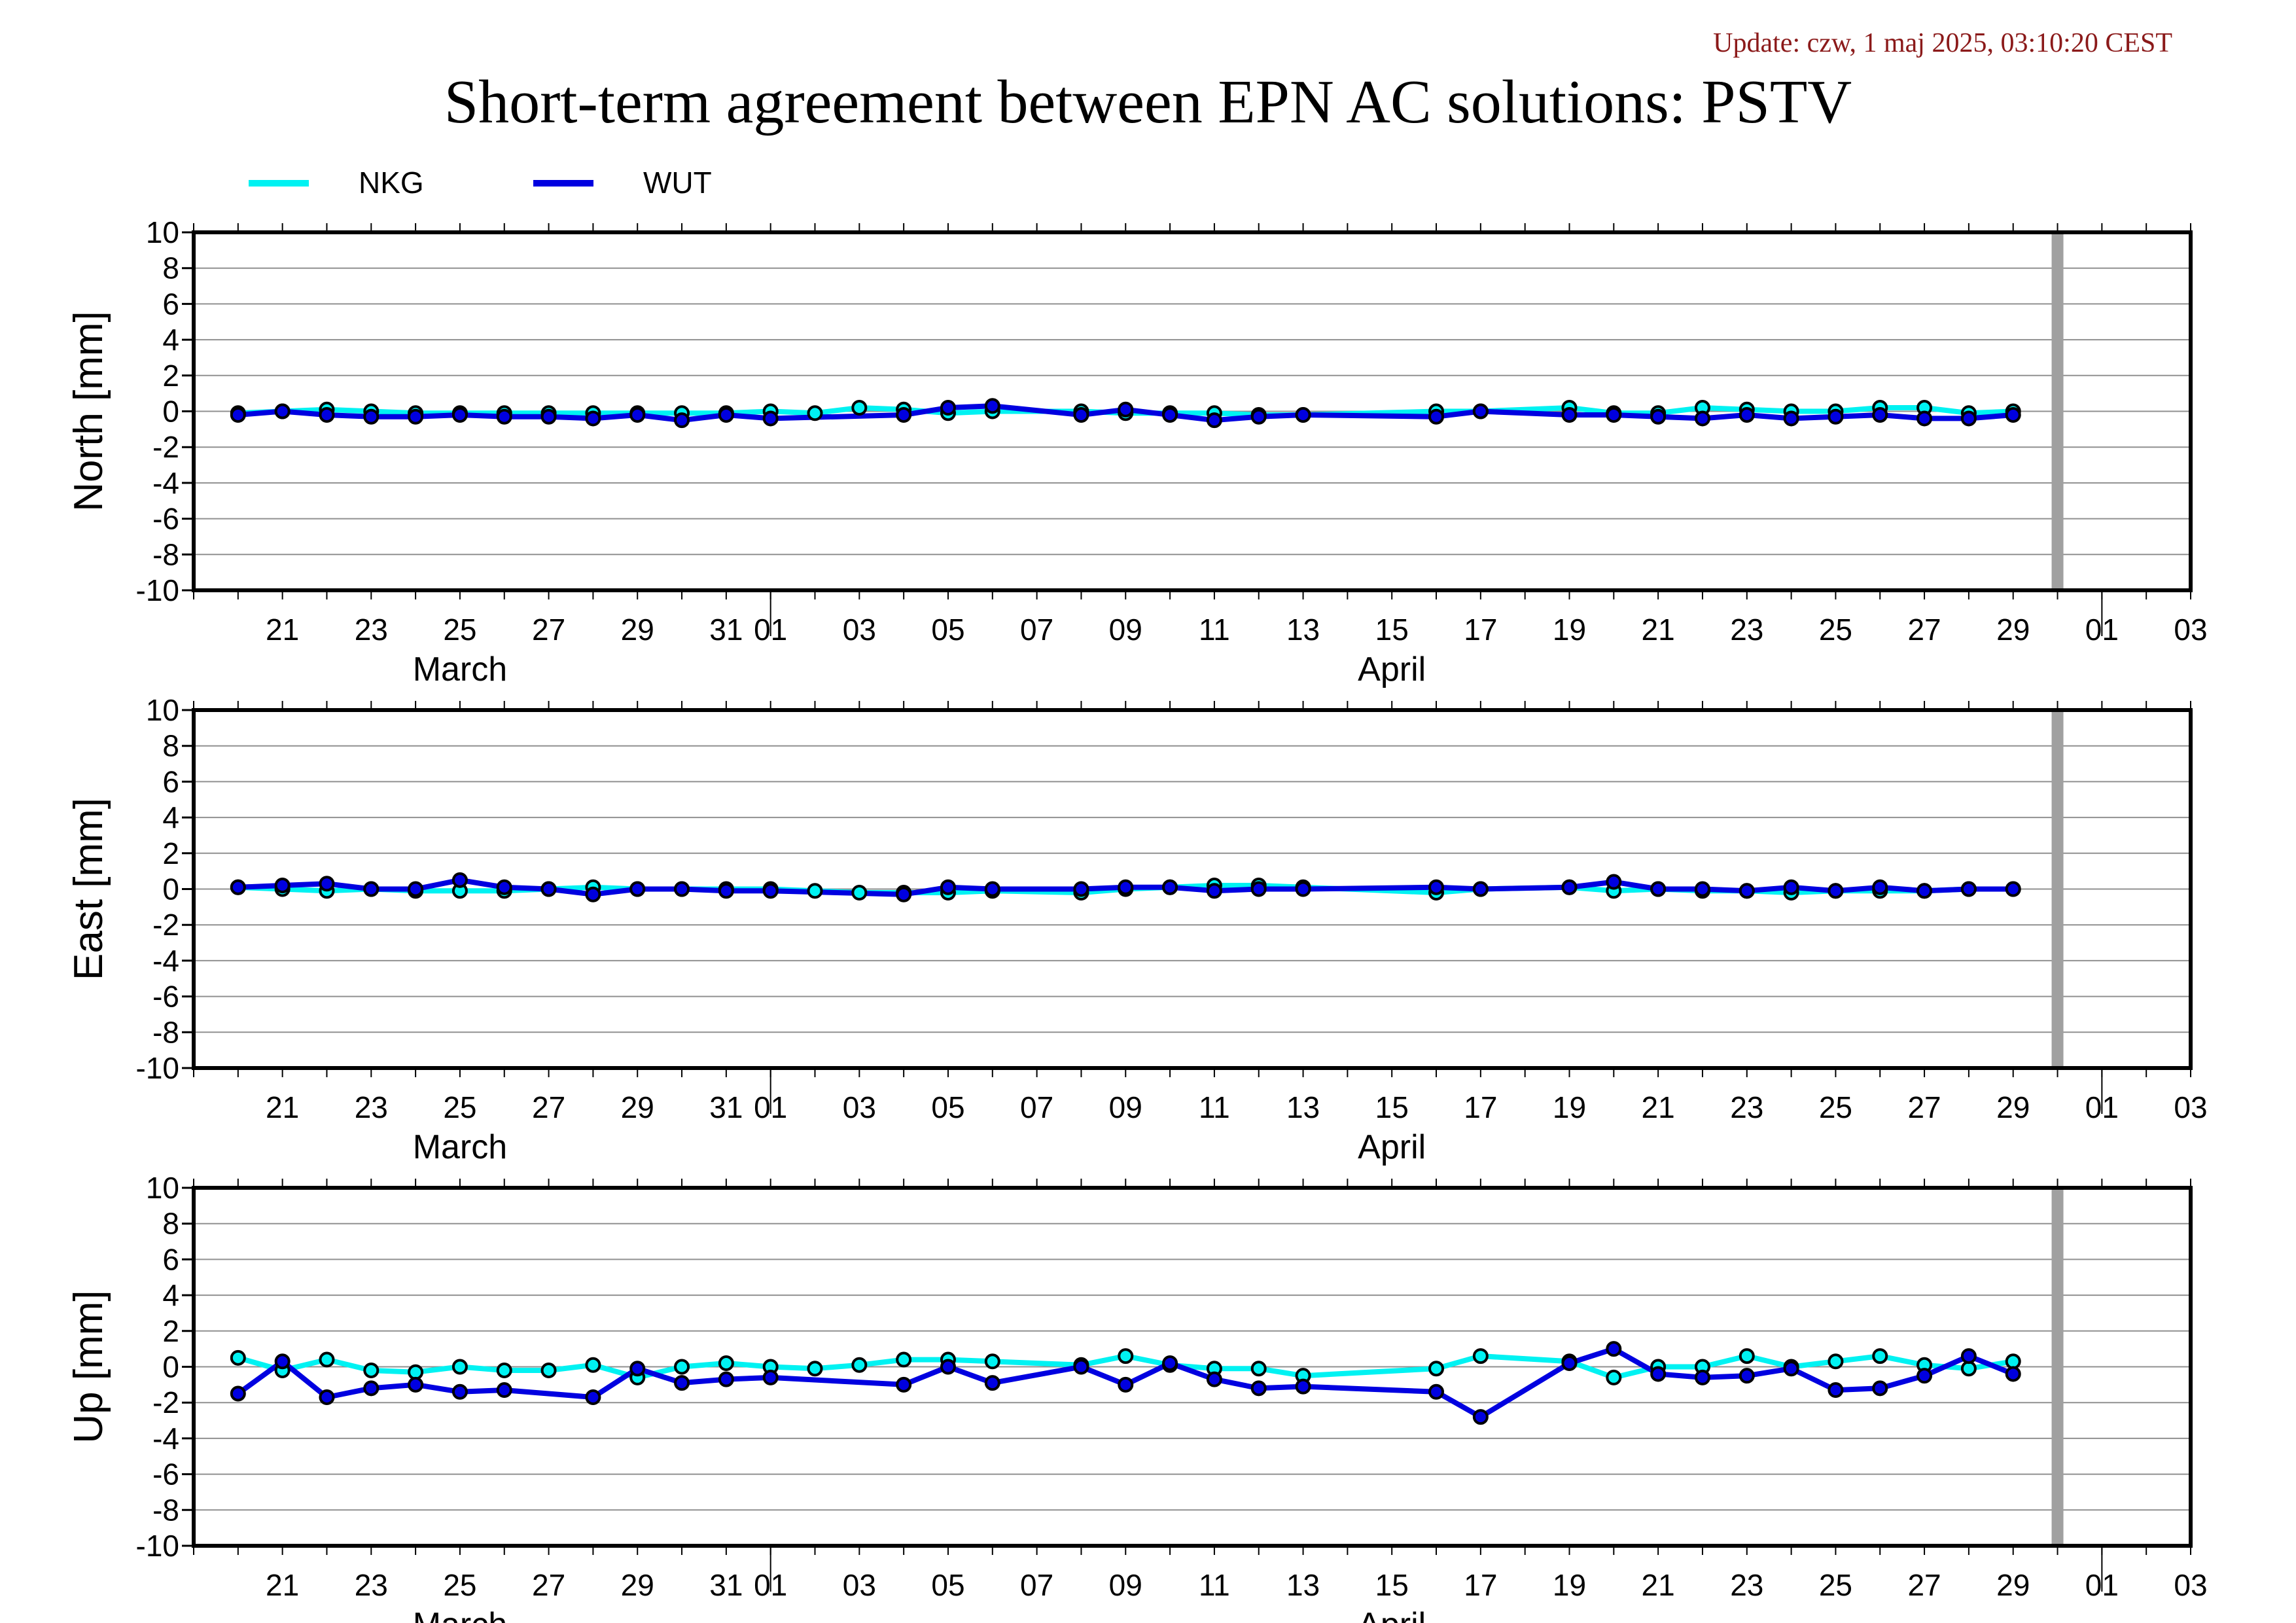 This screenshot has height=1623, width=2296. What do you see at coordinates (1125, 1107) in the screenshot?
I see `x-tick-label: 09` at bounding box center [1125, 1107].